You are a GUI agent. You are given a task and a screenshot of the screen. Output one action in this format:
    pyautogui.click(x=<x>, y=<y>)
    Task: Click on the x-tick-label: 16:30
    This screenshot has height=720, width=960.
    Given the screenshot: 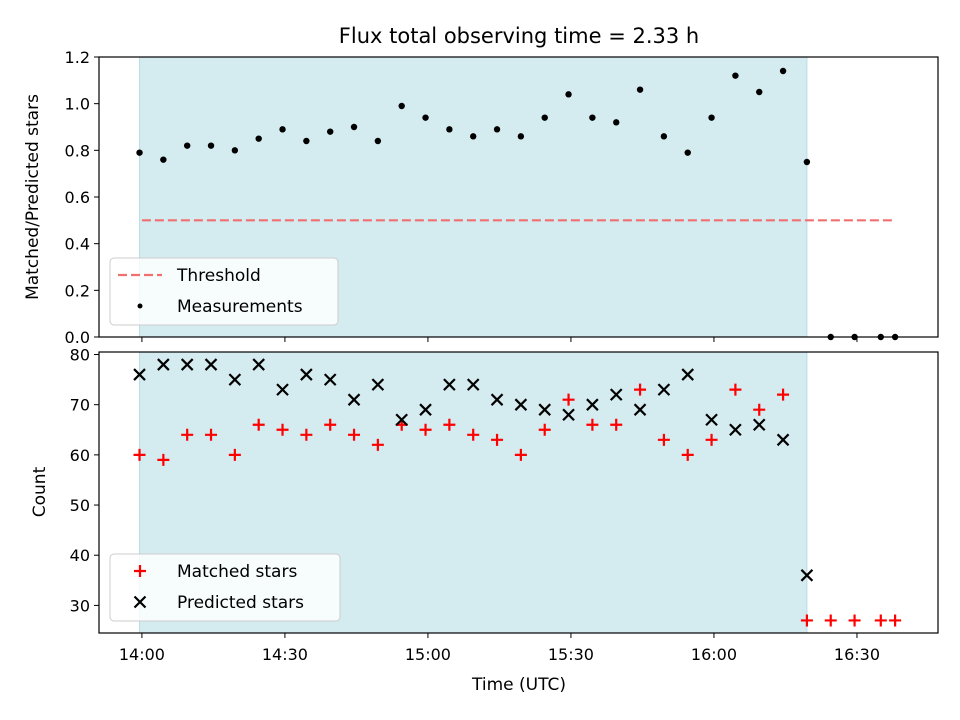 What is the action you would take?
    pyautogui.click(x=857, y=654)
    